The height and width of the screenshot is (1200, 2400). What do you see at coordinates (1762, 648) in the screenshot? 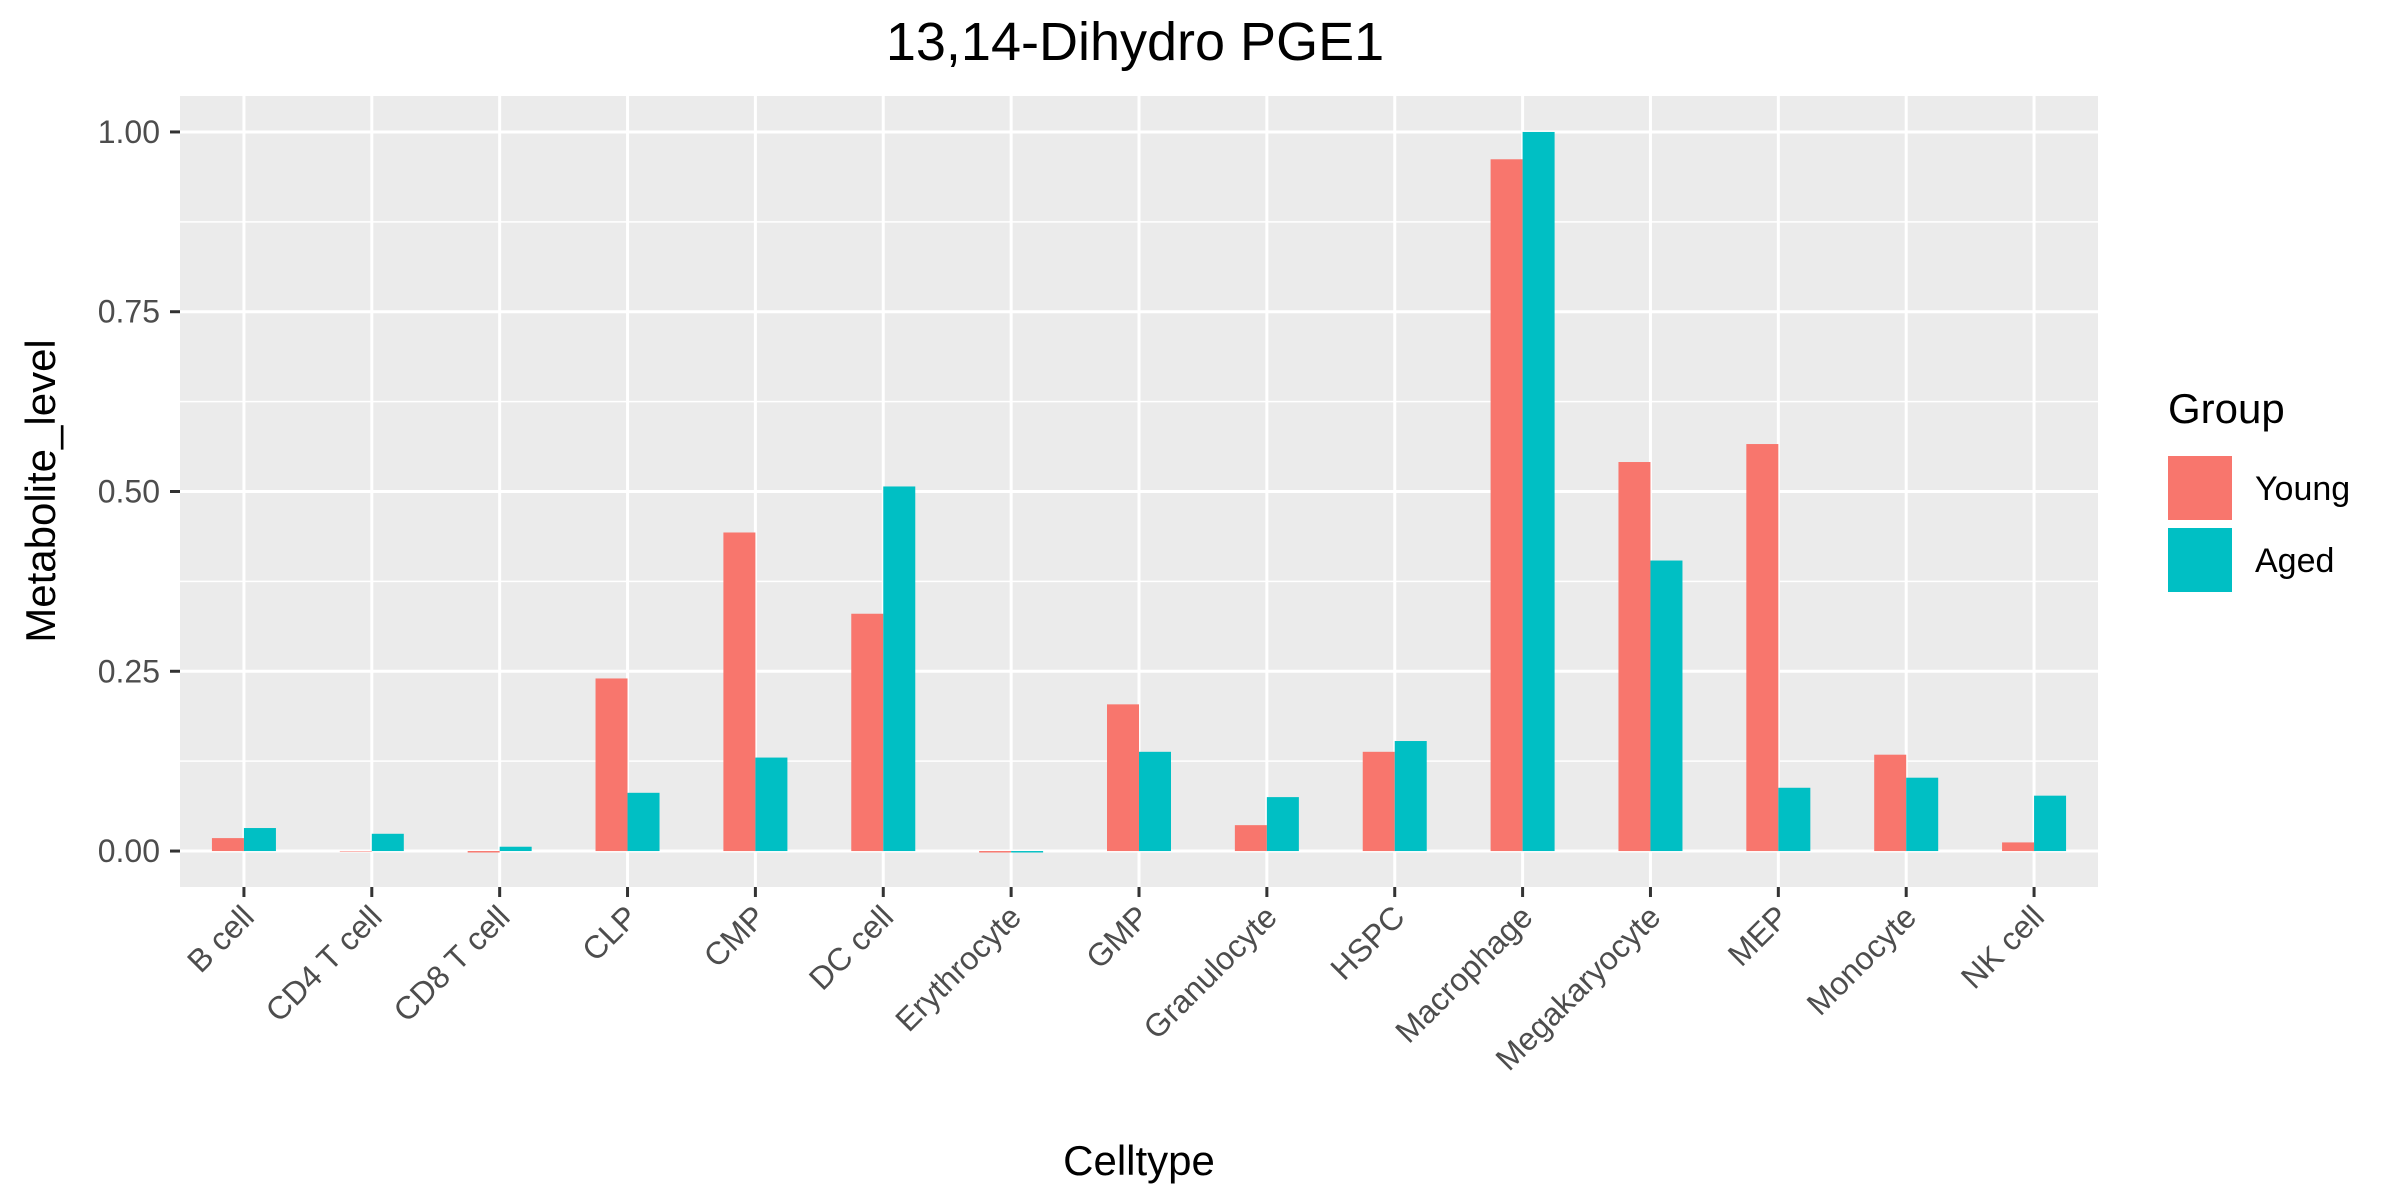
I see `bar-young-mep` at bounding box center [1762, 648].